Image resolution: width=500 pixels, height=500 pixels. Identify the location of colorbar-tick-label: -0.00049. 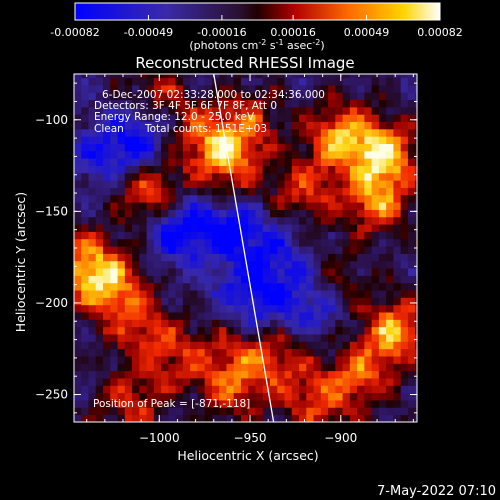
(148, 32).